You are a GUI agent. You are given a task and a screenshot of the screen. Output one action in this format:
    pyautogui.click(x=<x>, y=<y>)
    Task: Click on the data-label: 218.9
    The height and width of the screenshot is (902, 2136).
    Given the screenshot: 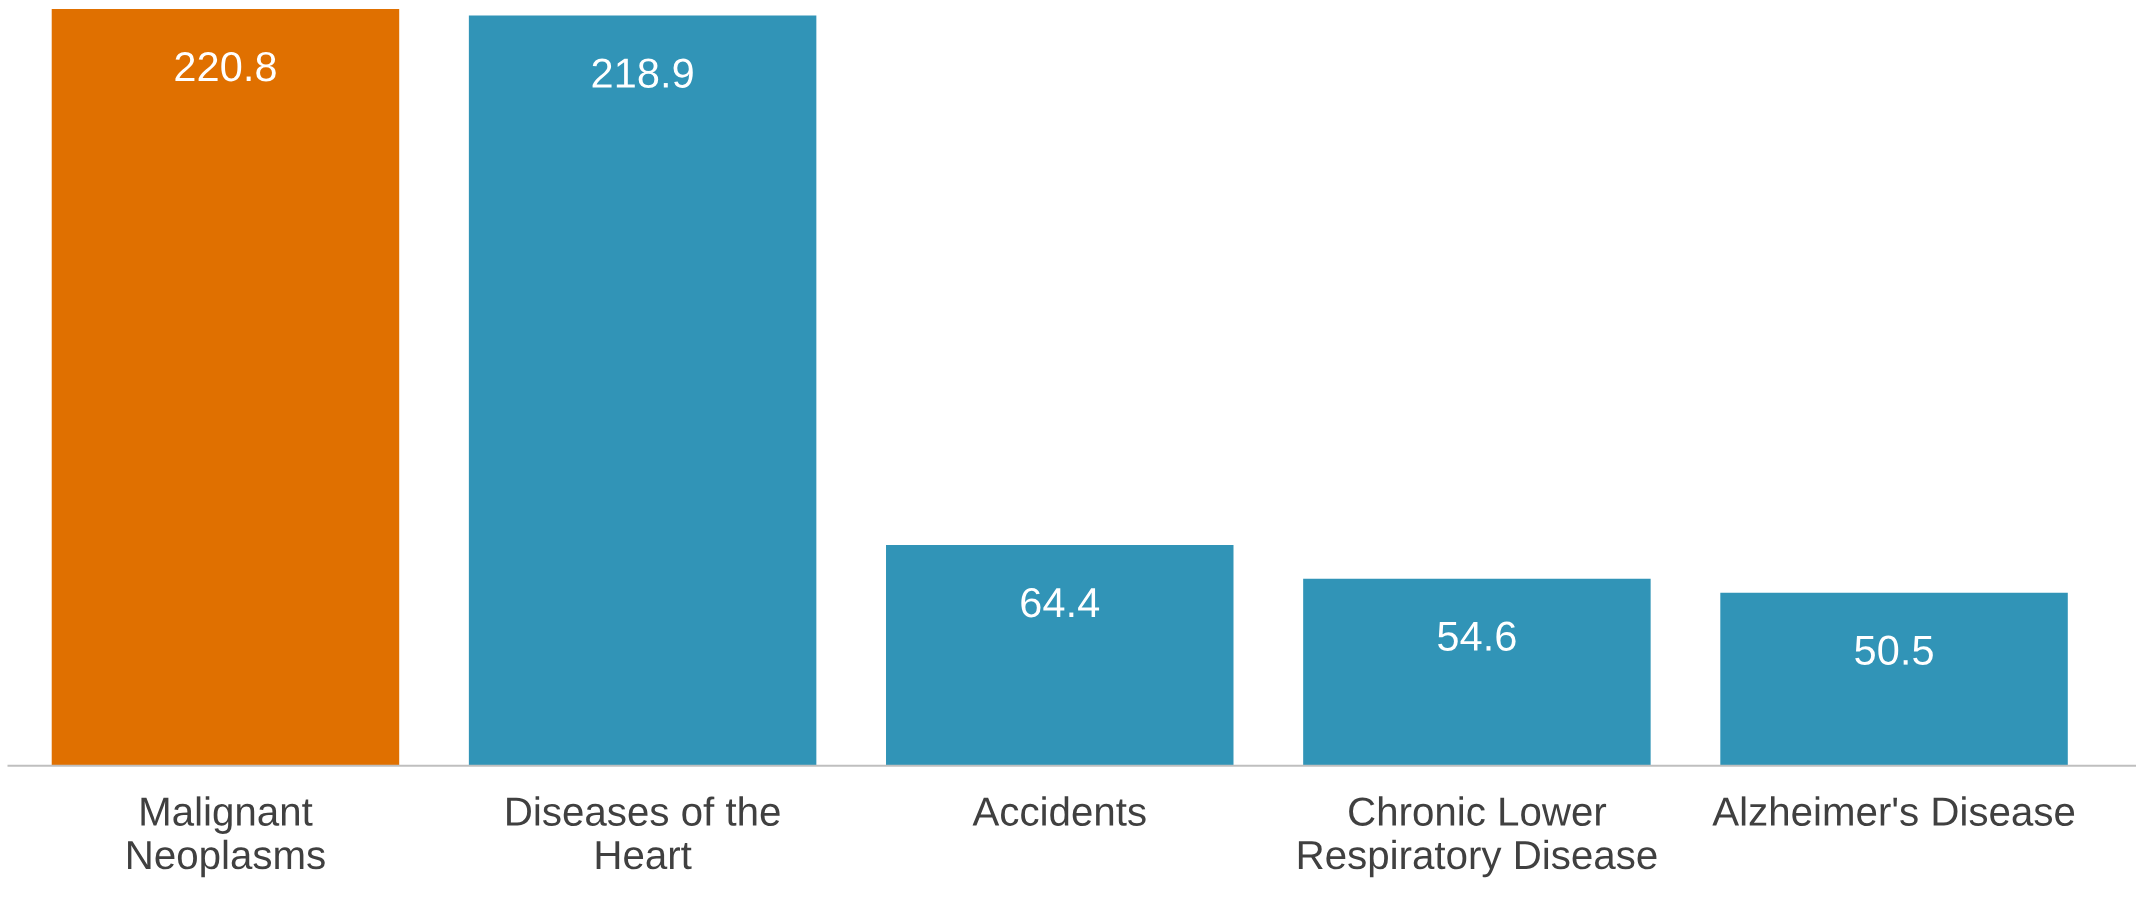 What is the action you would take?
    pyautogui.click(x=642, y=73)
    